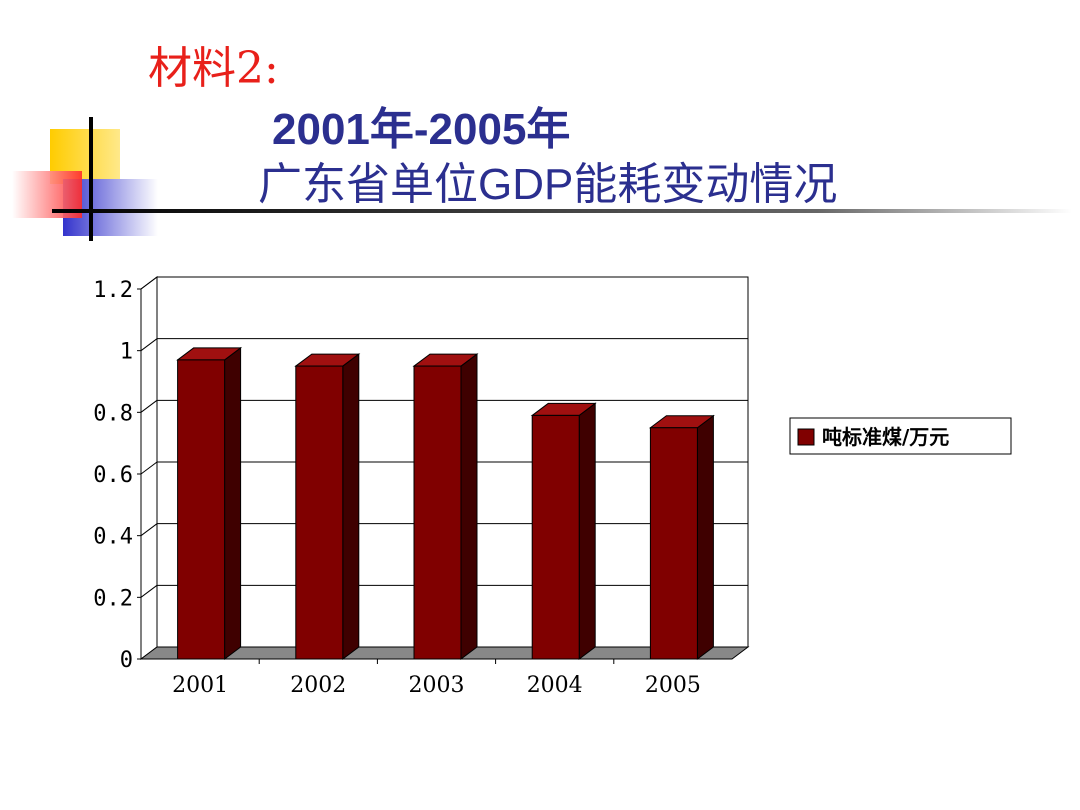 This screenshot has width=1080, height=810. What do you see at coordinates (548, 184) in the screenshot?
I see `title-line-subject: 广东省单位GDP能耗变动情况` at bounding box center [548, 184].